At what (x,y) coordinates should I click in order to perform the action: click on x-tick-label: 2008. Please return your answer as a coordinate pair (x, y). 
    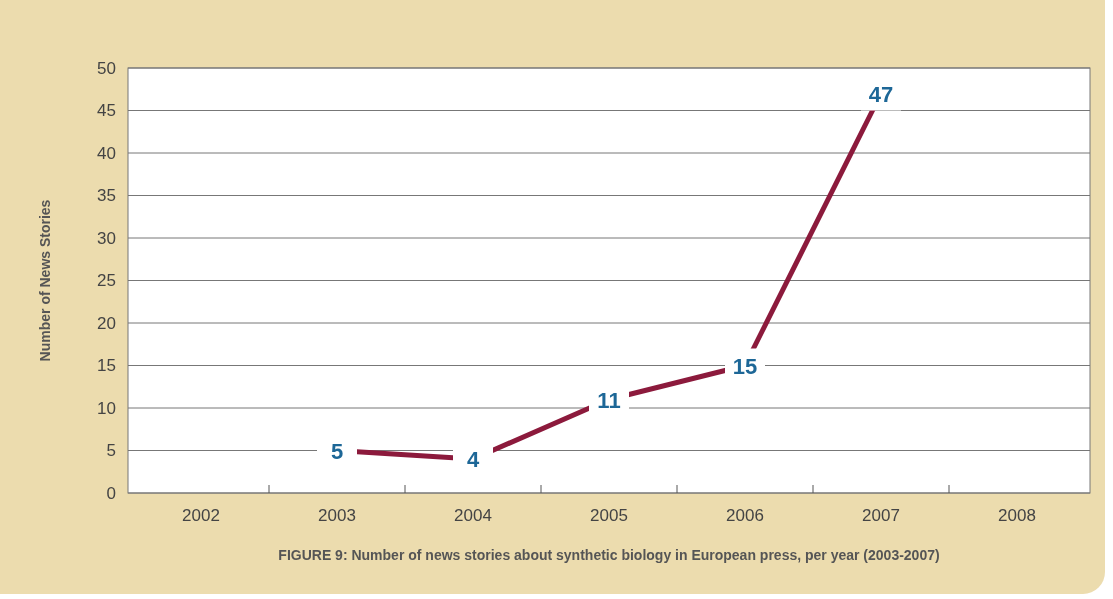
    Looking at the image, I should click on (1017, 516).